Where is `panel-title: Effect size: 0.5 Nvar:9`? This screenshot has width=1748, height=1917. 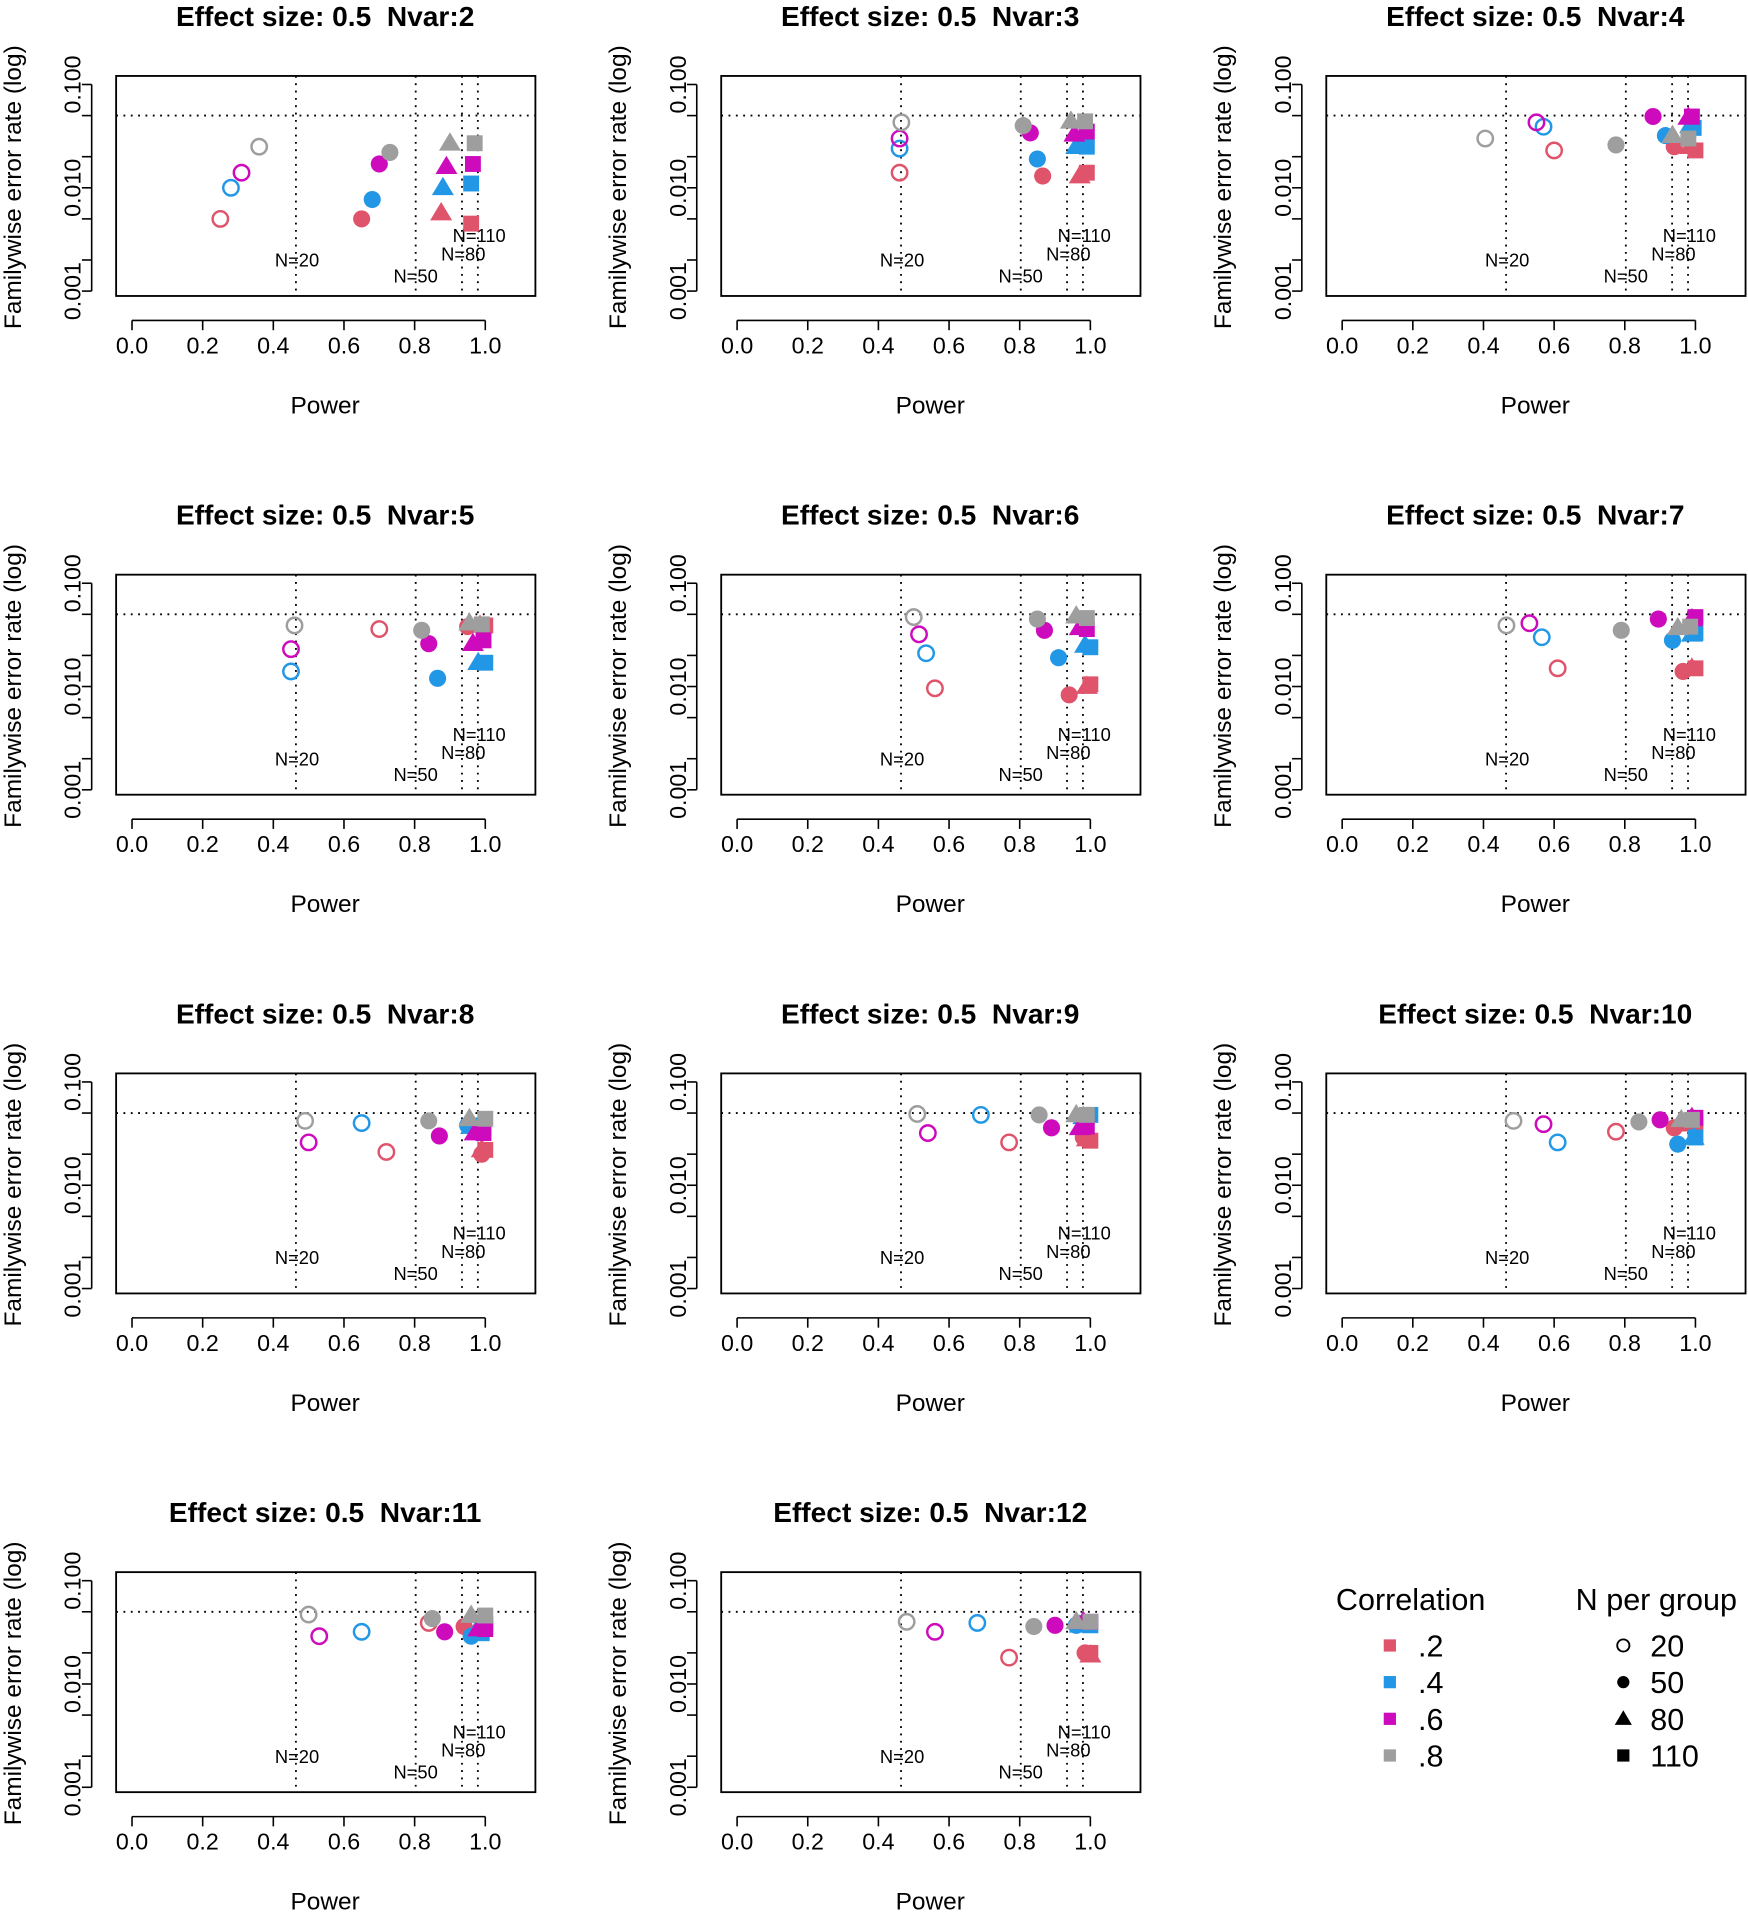
panel-title: Effect size: 0.5 Nvar:9 is located at coordinates (930, 1013).